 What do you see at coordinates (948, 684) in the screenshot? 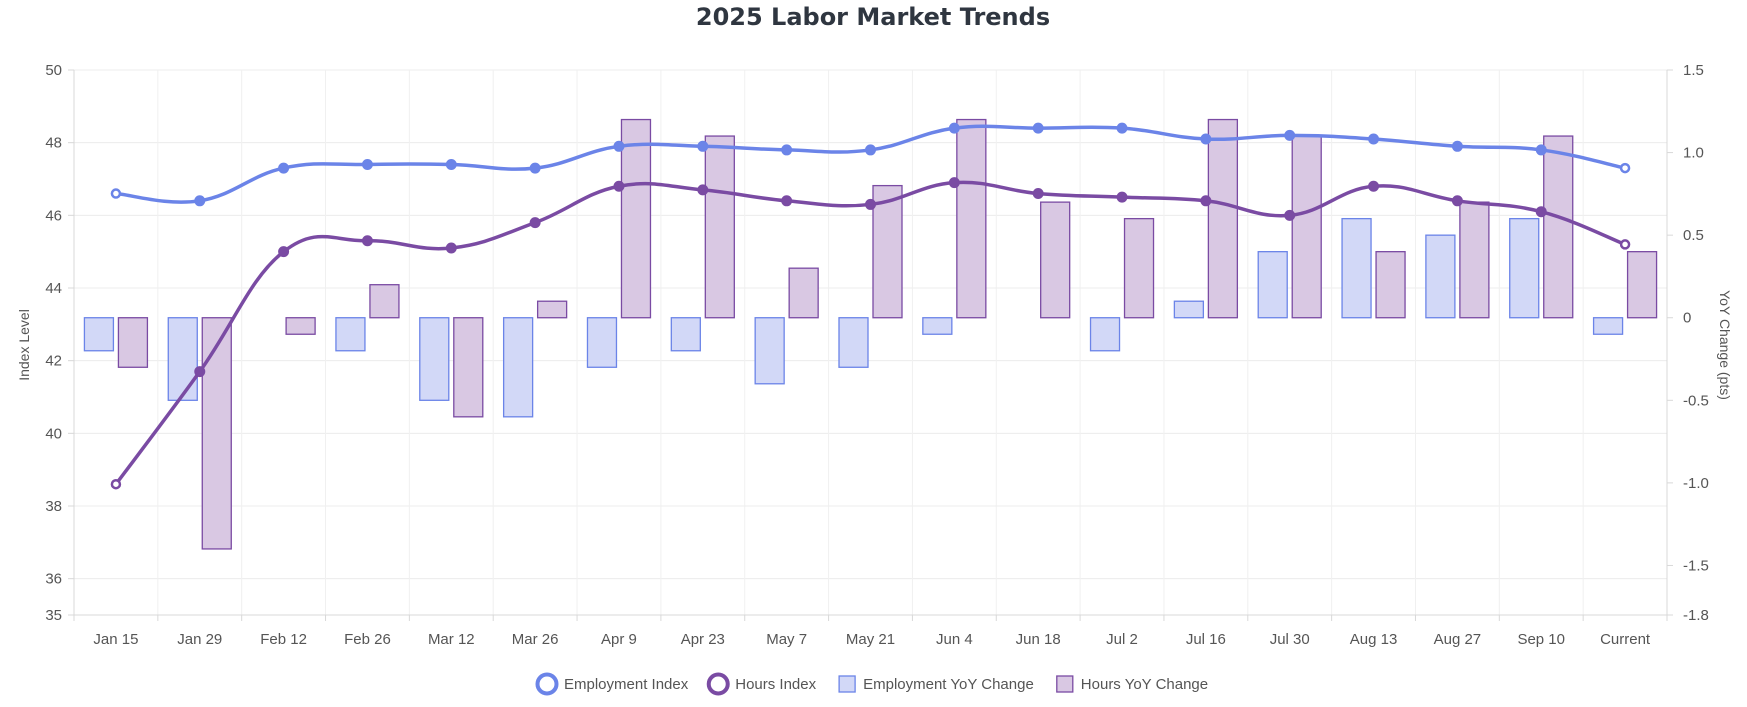
I see `legend-label-employment-yoy-change: Employment YoY Change` at bounding box center [948, 684].